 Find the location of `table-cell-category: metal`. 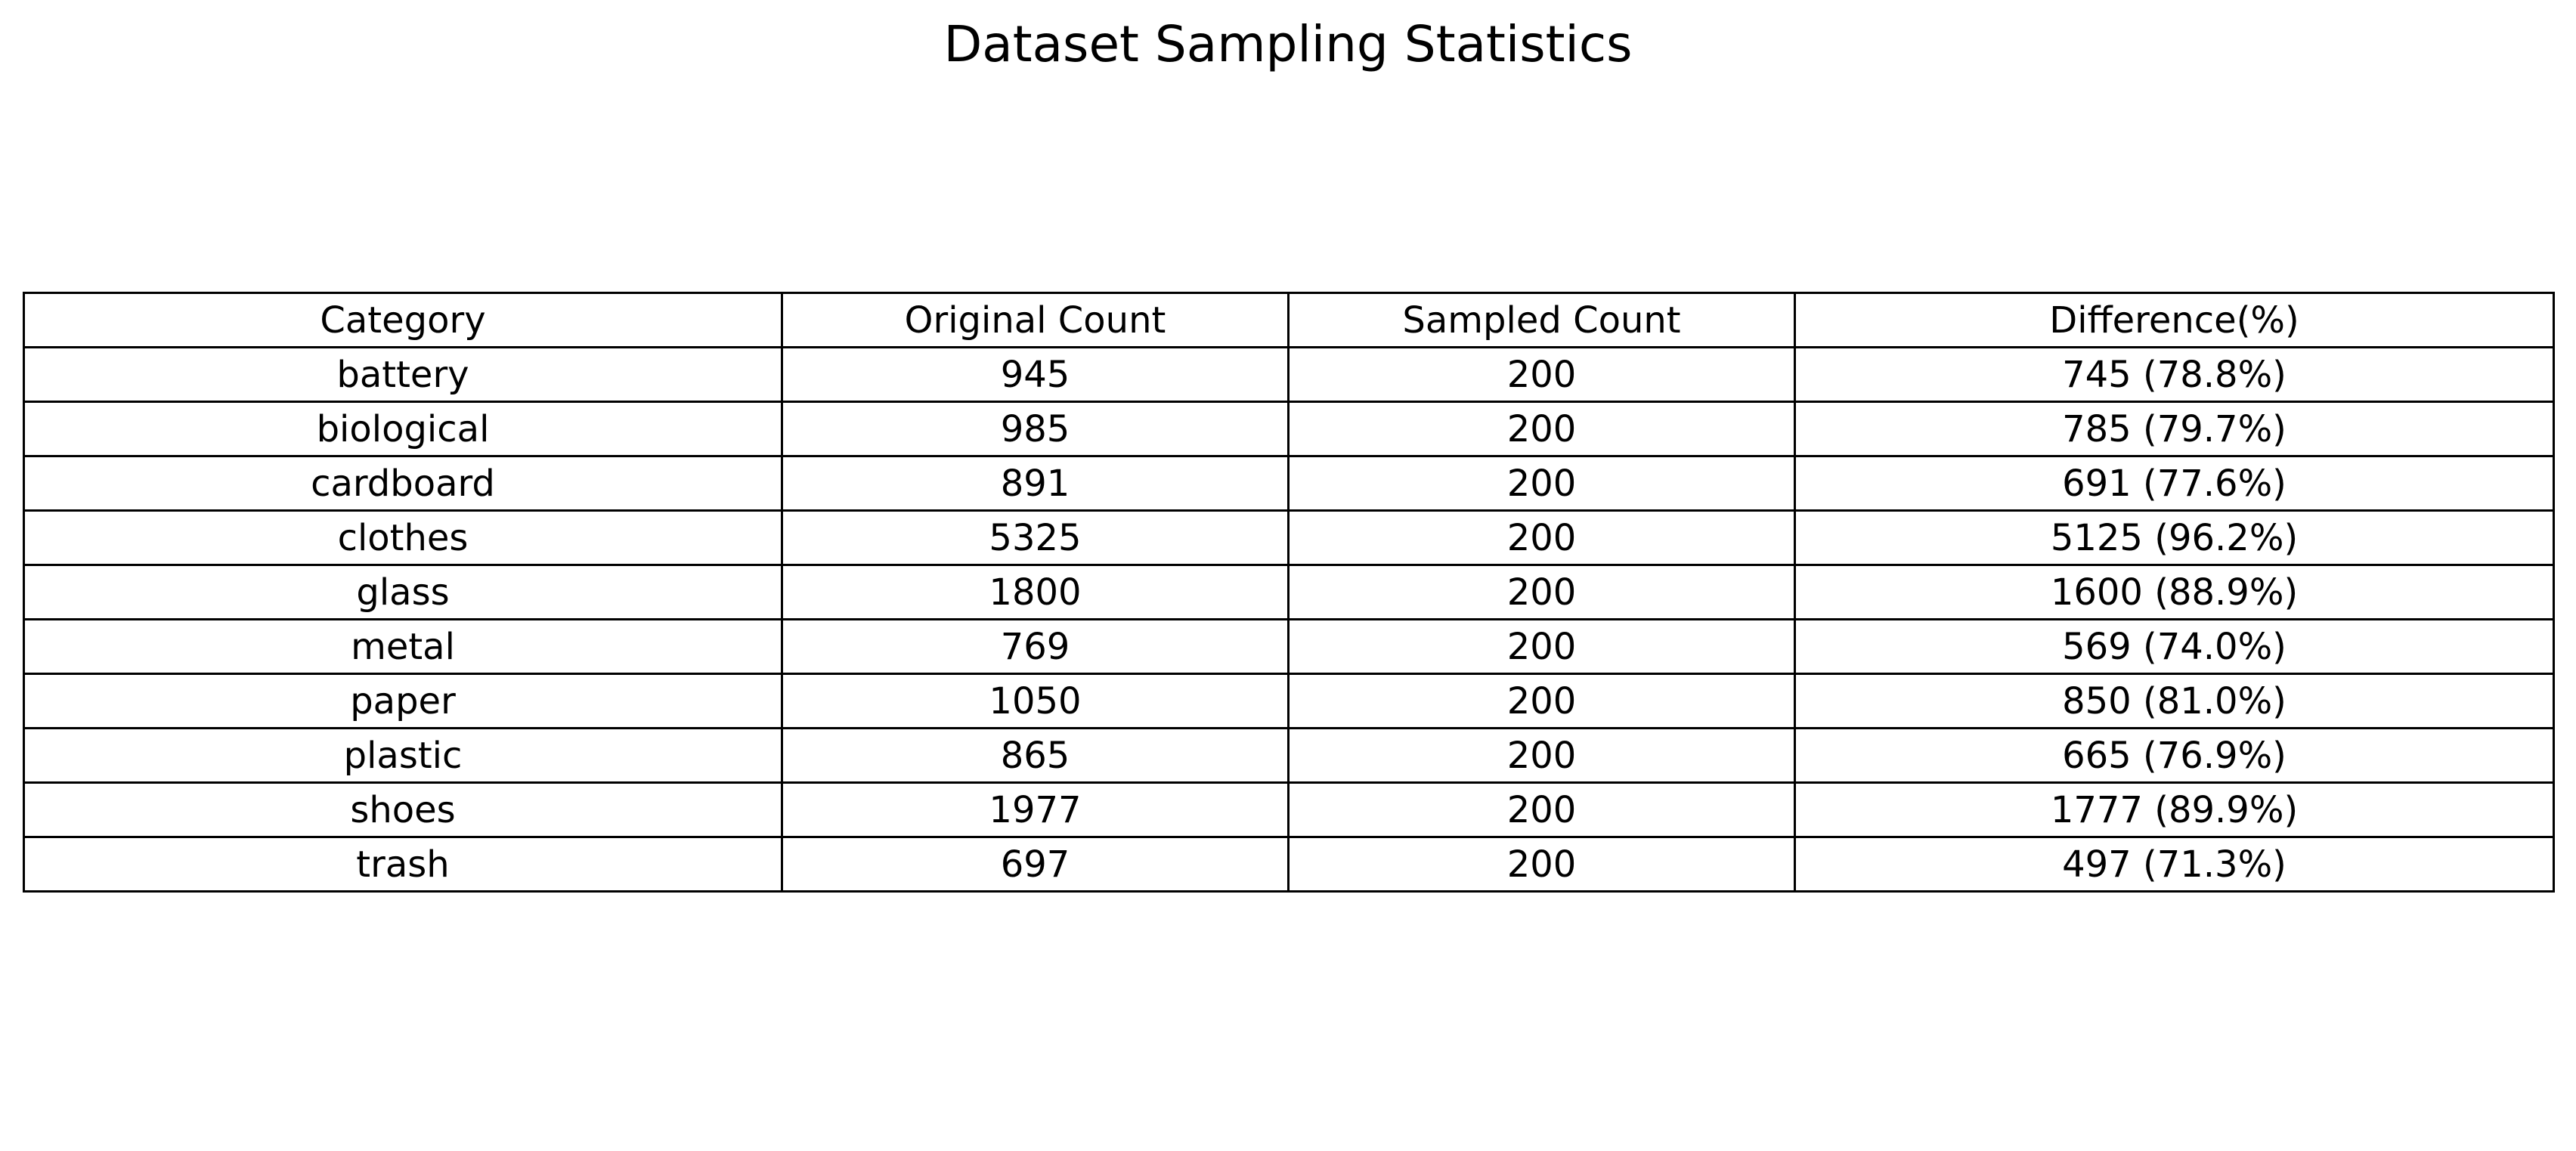

table-cell-category: metal is located at coordinates (403, 647).